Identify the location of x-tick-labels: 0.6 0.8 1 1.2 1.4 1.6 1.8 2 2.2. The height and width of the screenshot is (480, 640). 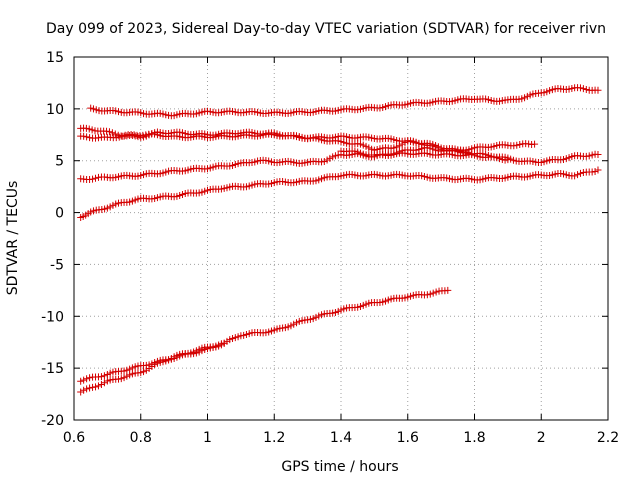
(341, 438).